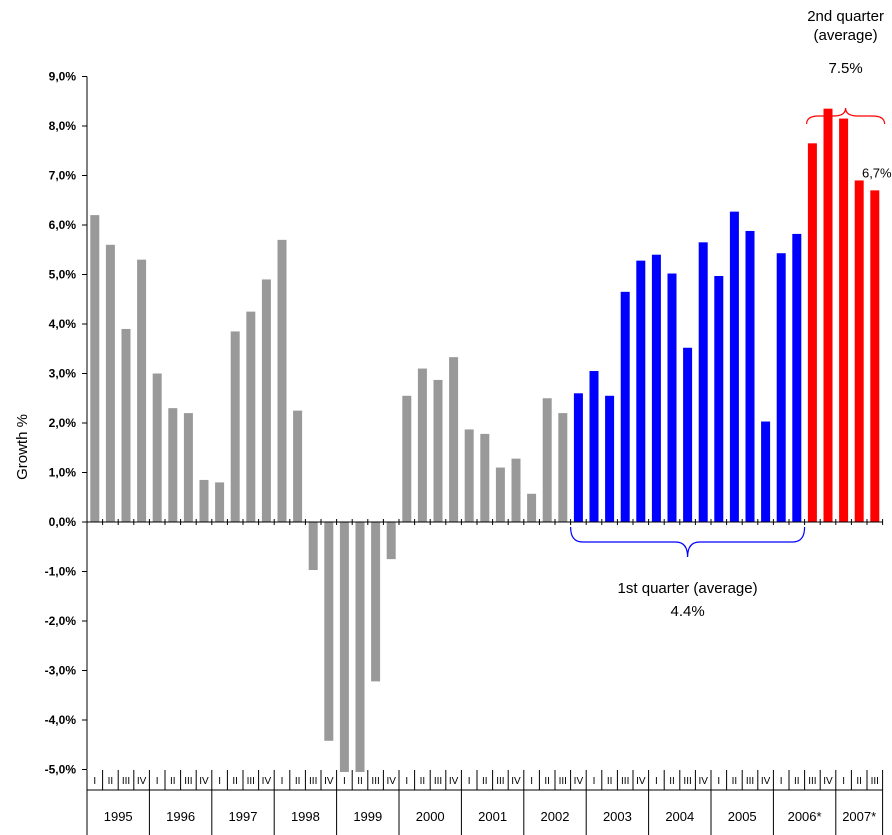  I want to click on second-quarter-label-line2: (average), so click(845, 35).